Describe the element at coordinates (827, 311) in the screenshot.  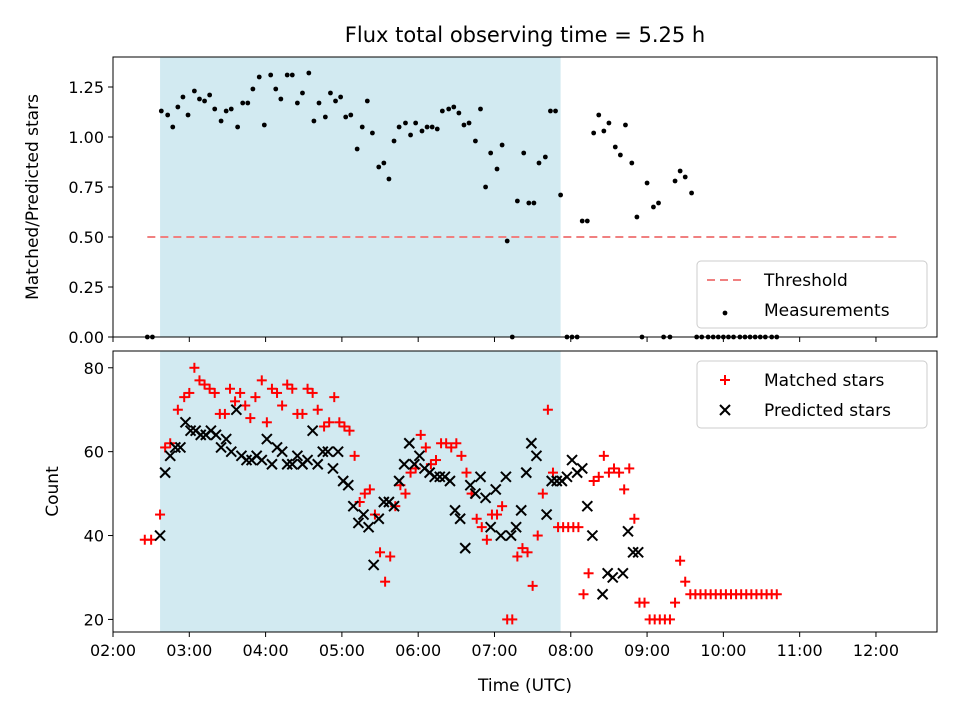
I see `legend-label: Measurements` at that location.